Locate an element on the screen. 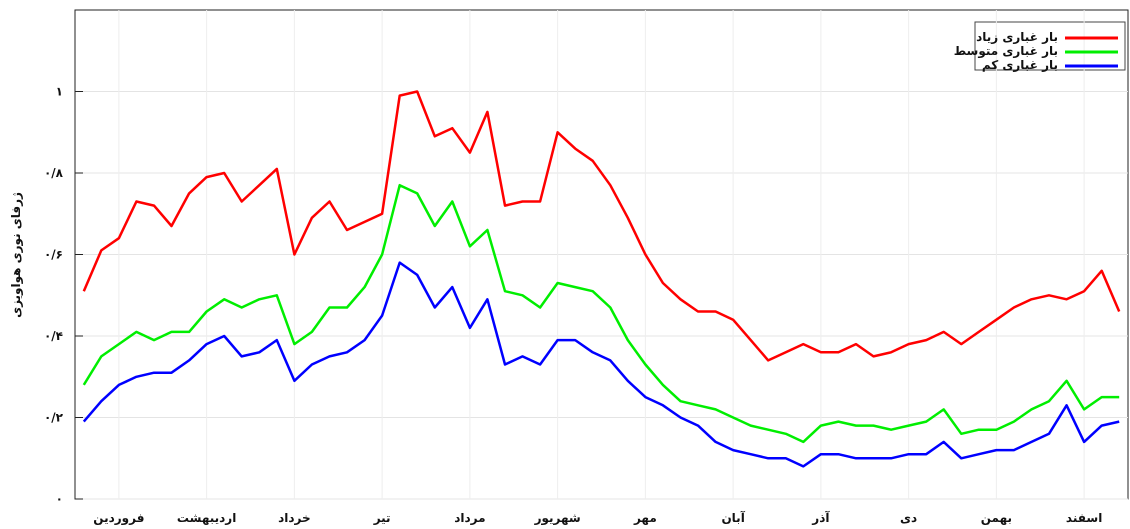 Image resolution: width=1130 pixels, height=529 pixels. y-tick-label: ۰ is located at coordinates (59, 499).